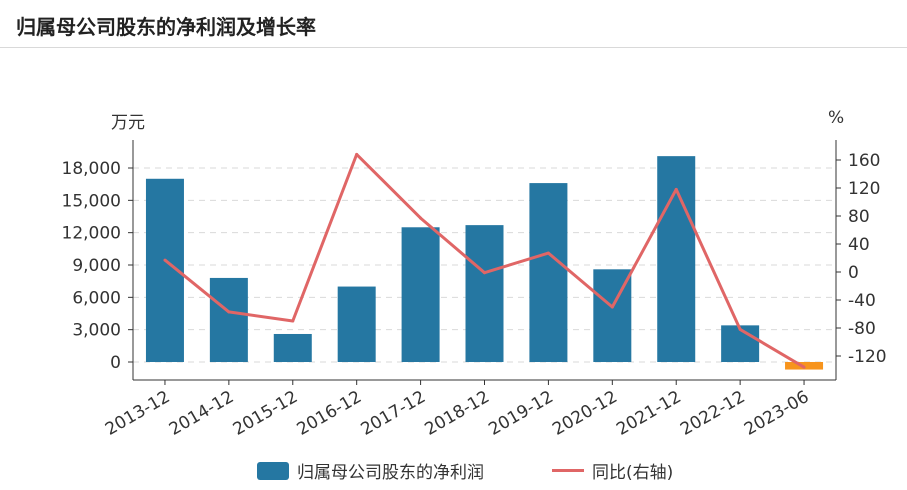 This screenshot has height=490, width=907. What do you see at coordinates (330, 413) in the screenshot?
I see `x-axis-category-label: 2016-12` at bounding box center [330, 413].